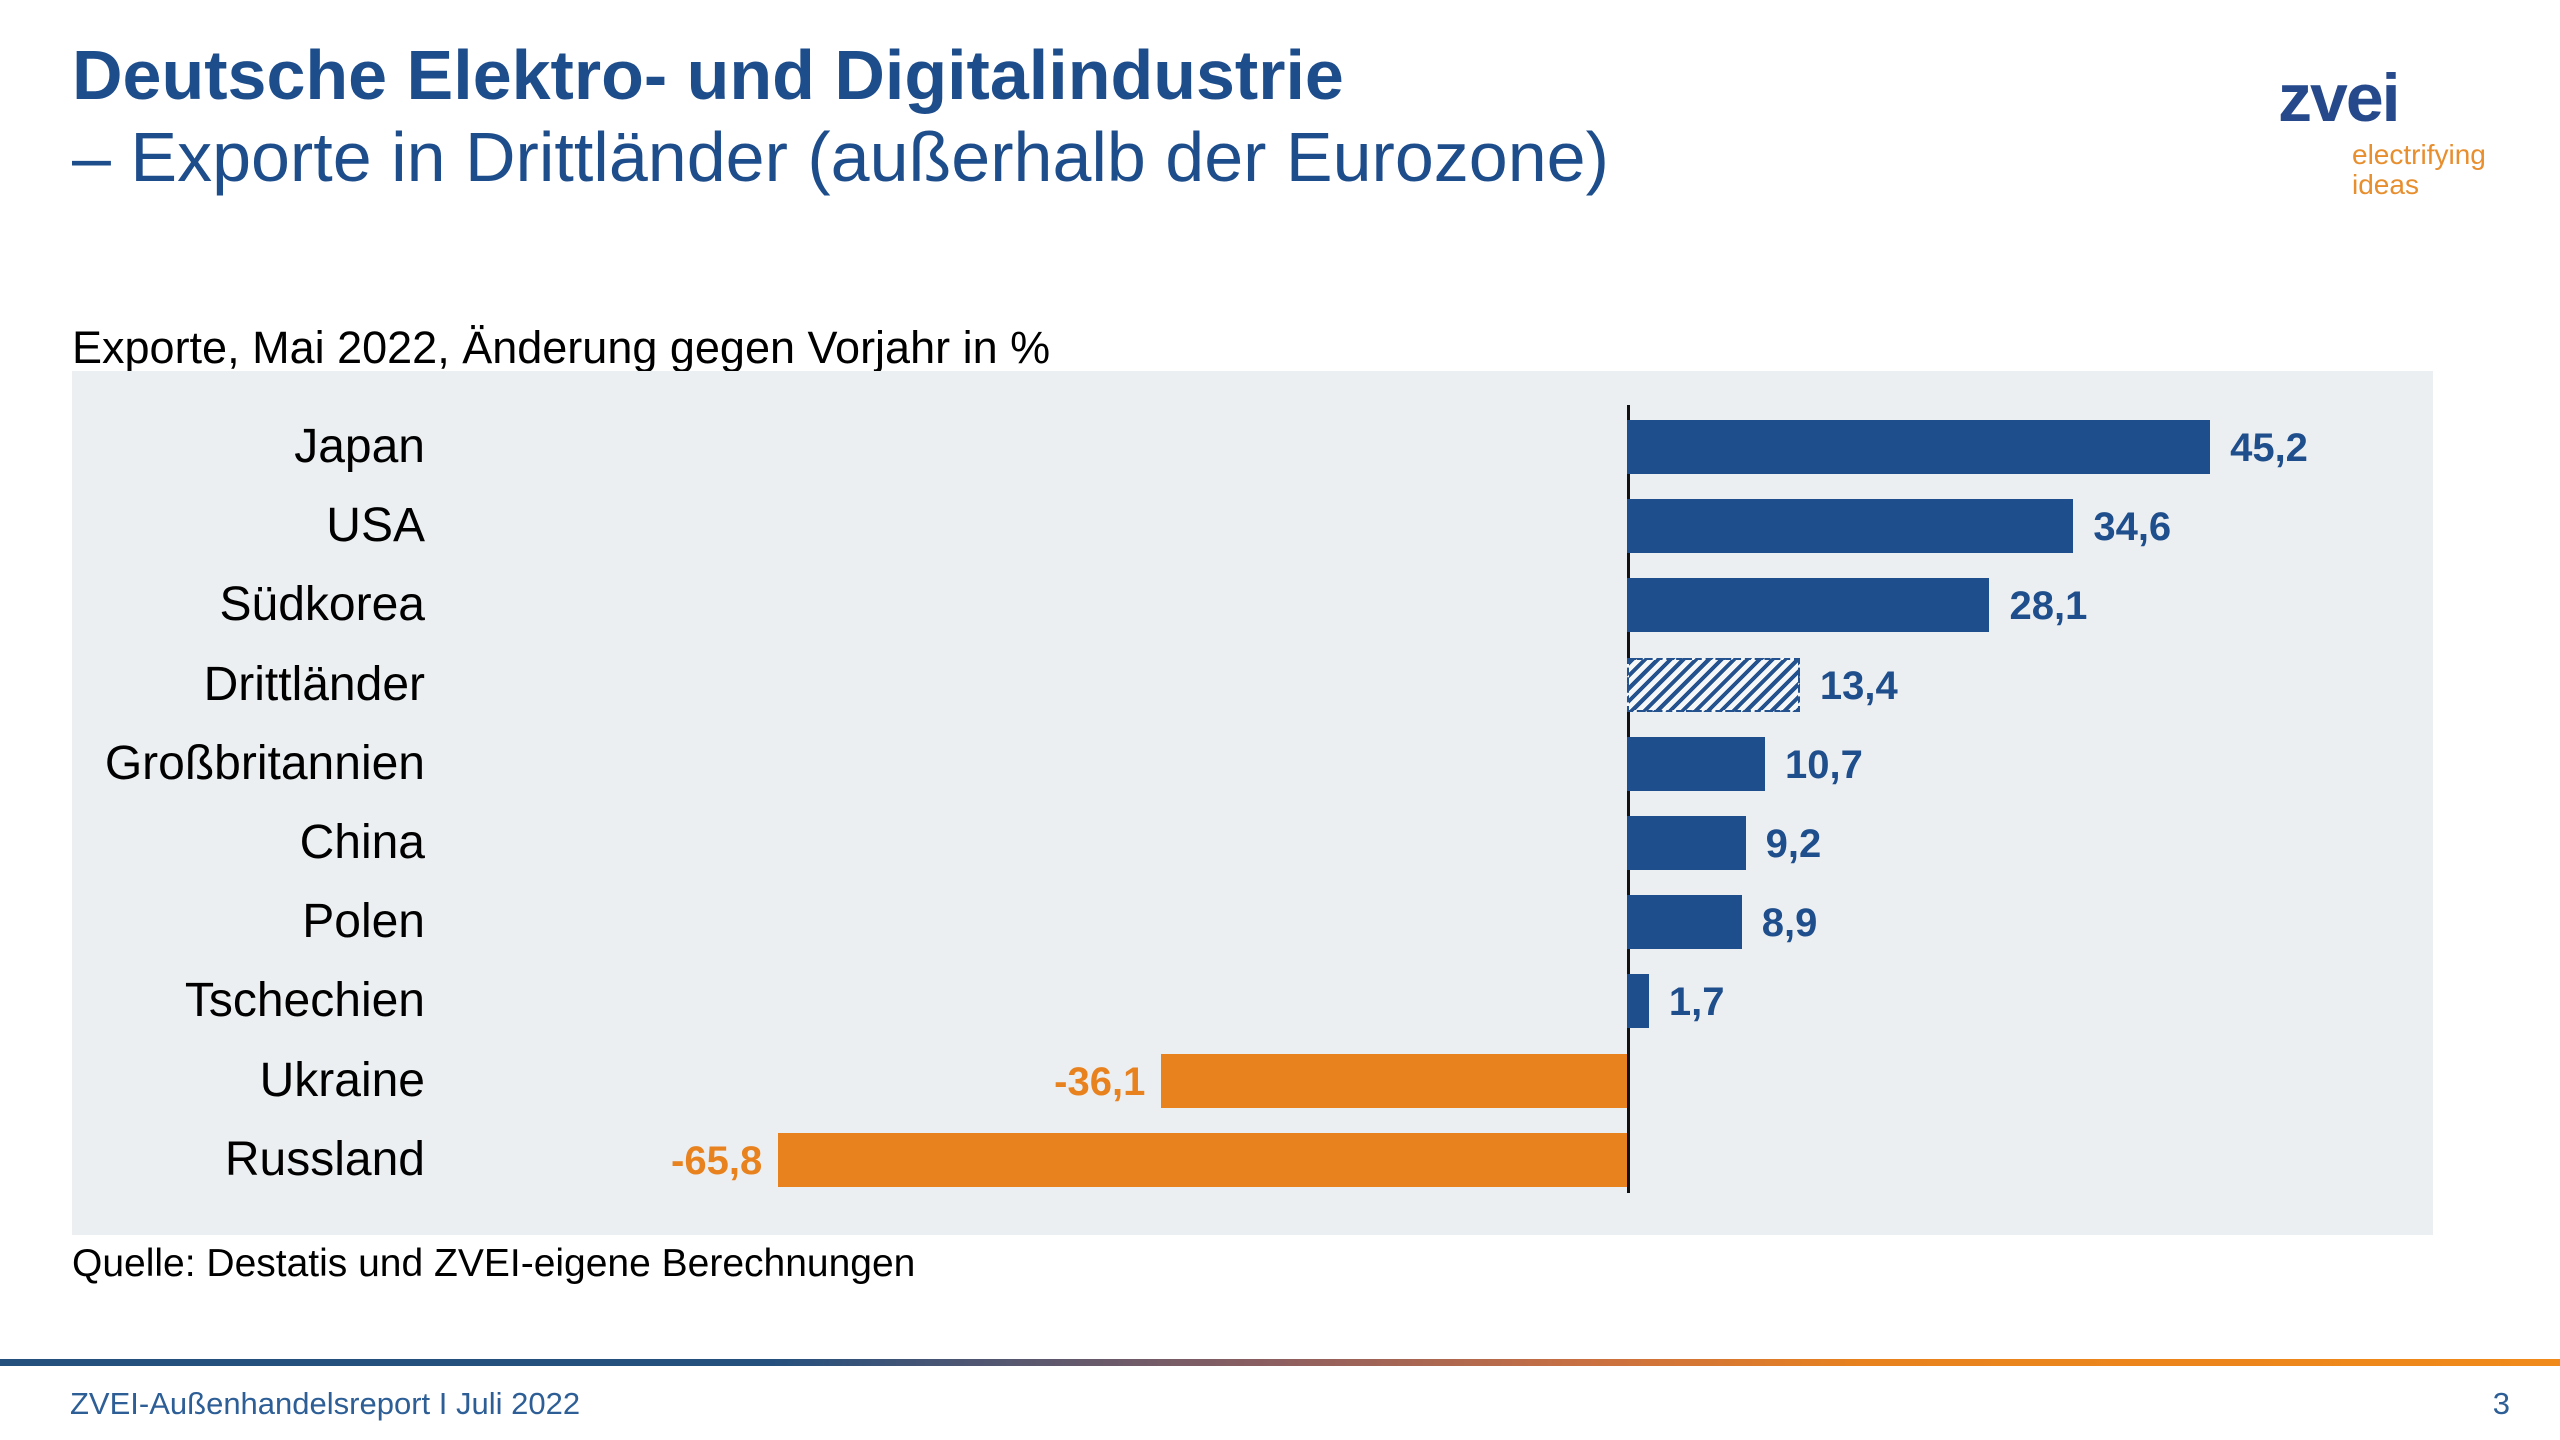  Describe the element at coordinates (1793, 844) in the screenshot. I see `bar-value-label: 9,2` at that location.